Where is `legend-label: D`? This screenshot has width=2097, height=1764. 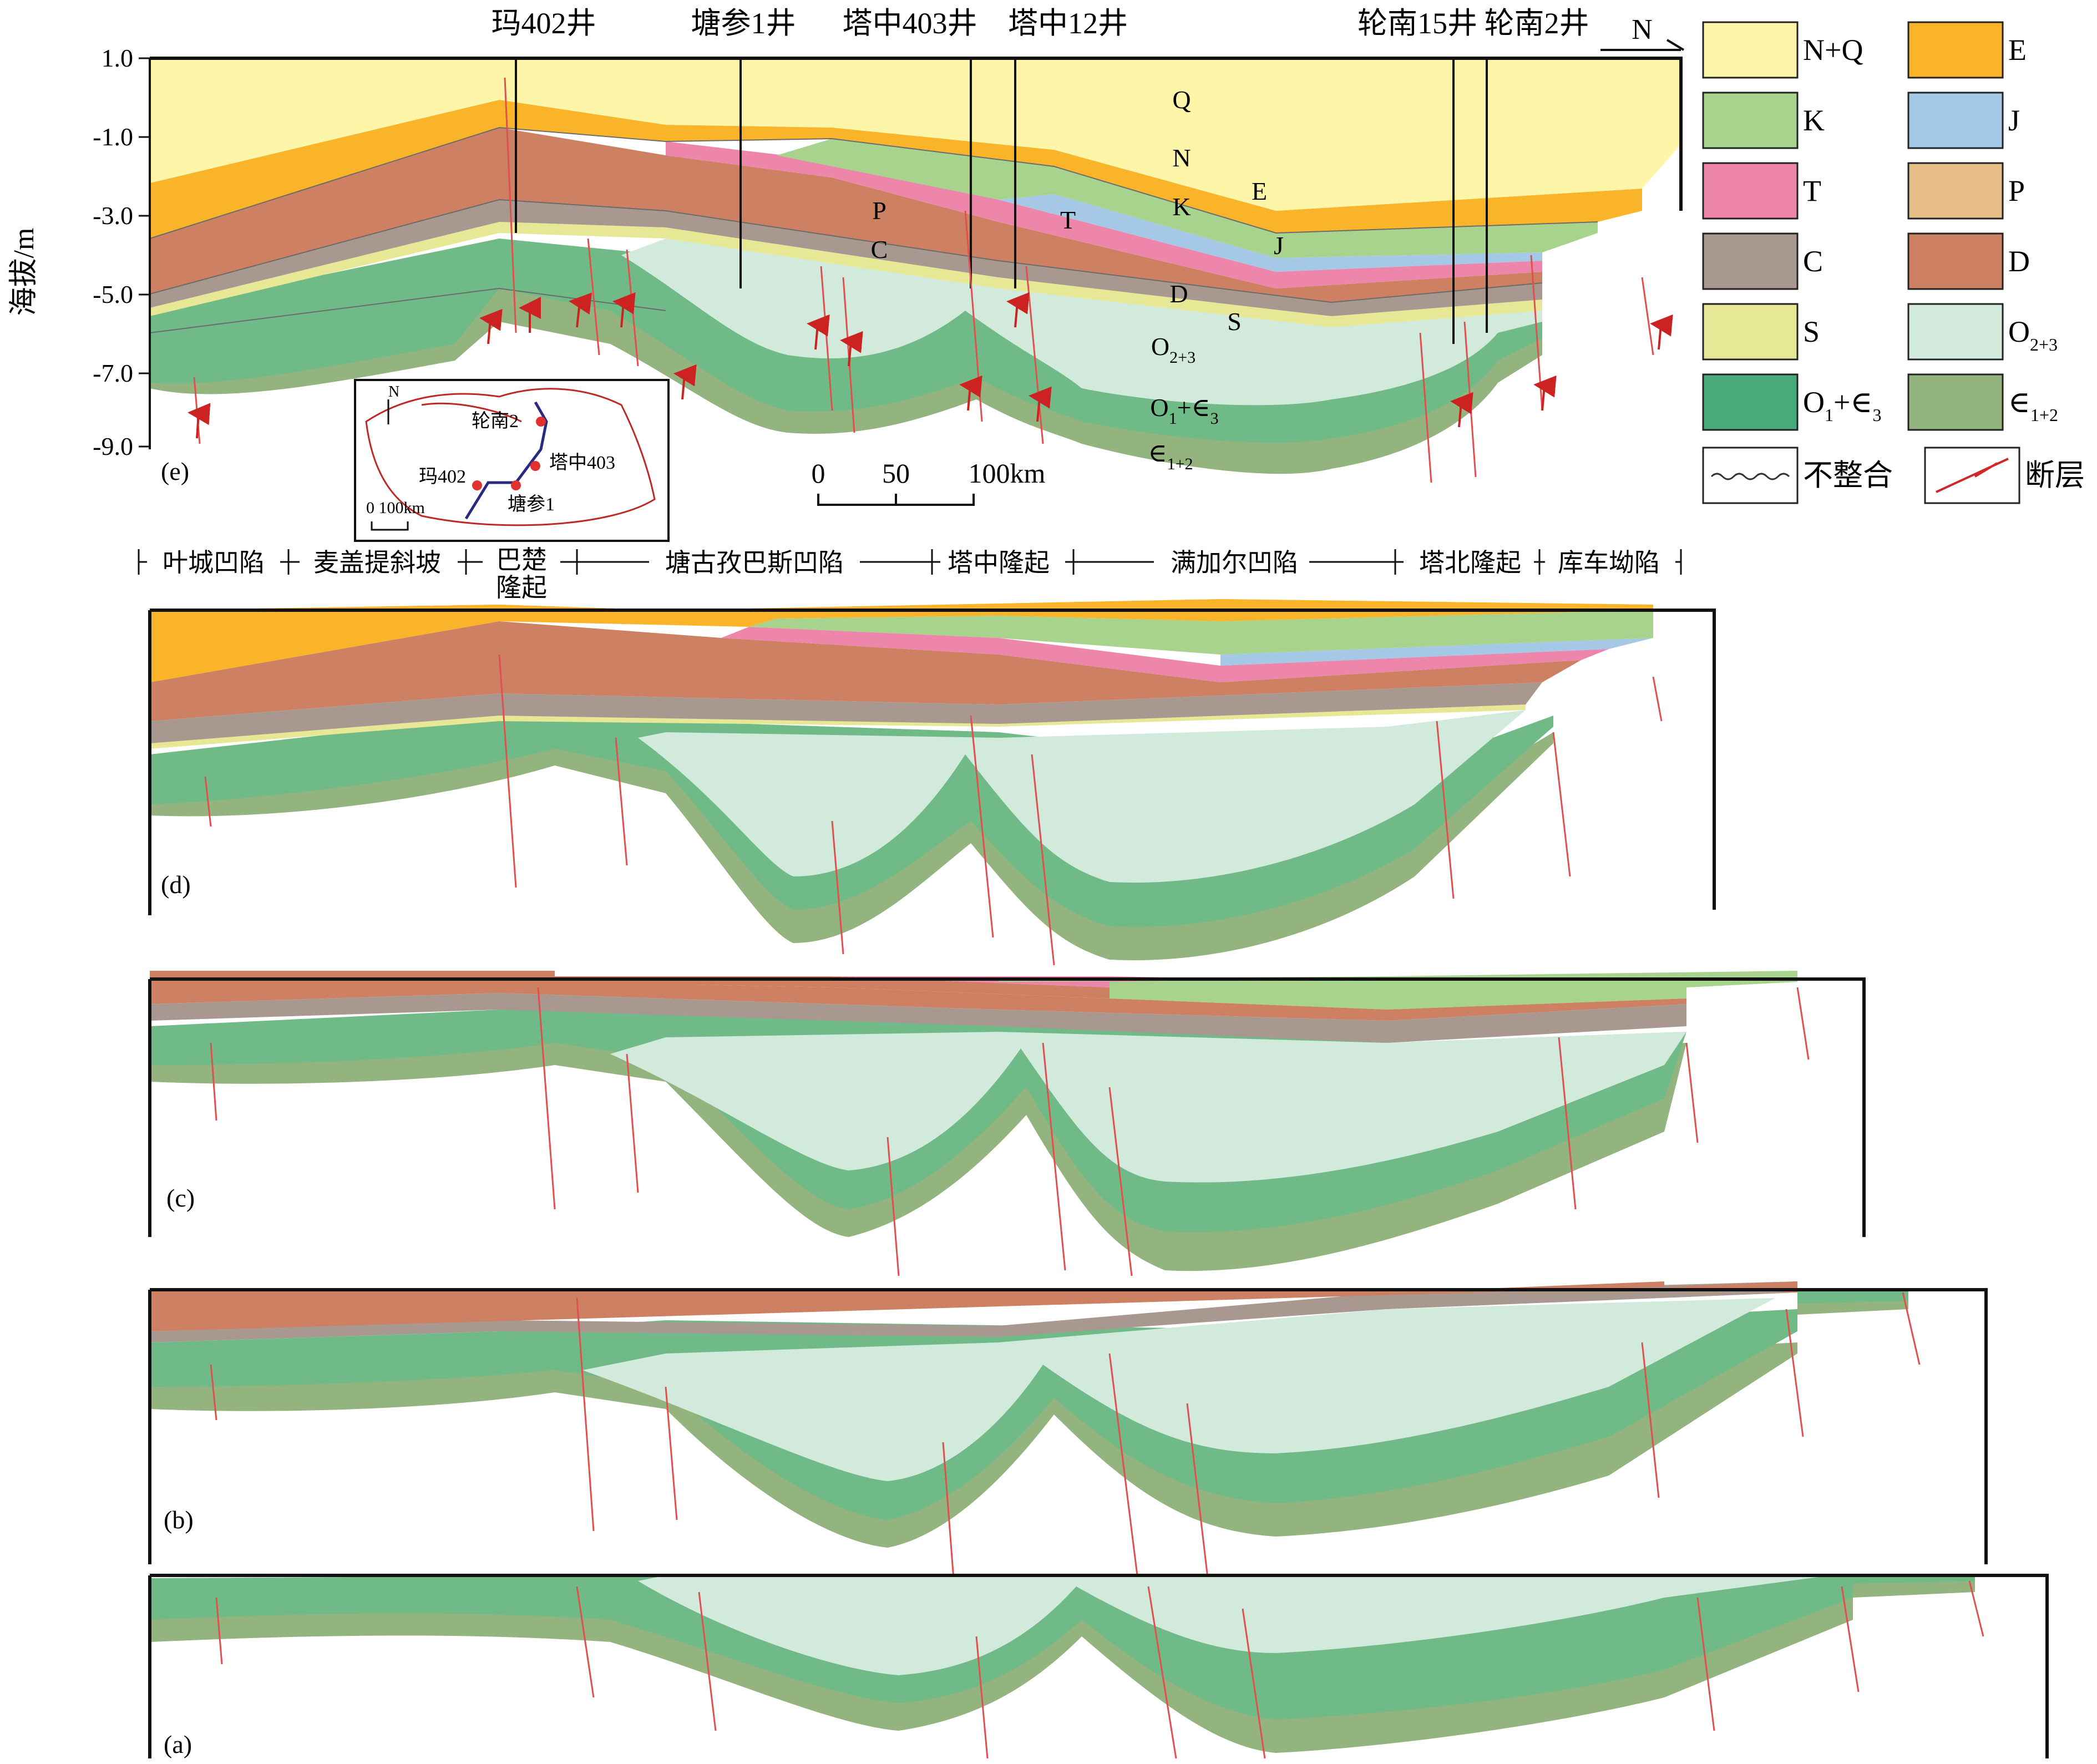 legend-label: D is located at coordinates (2019, 261).